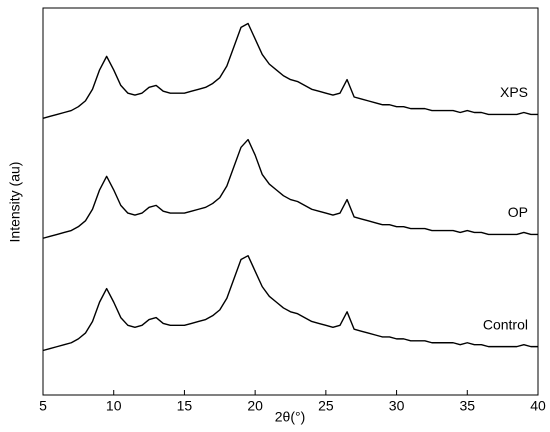 The image size is (550, 432). I want to click on x-tick-label: 30, so click(397, 406).